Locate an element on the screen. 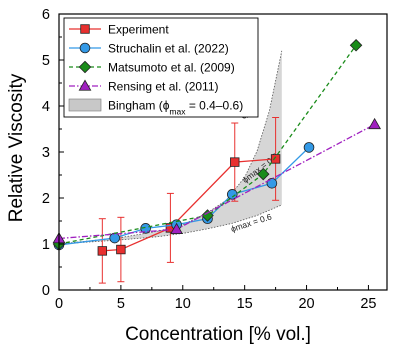 This screenshot has width=398, height=354. y-tick-label: 0 is located at coordinates (46, 291).